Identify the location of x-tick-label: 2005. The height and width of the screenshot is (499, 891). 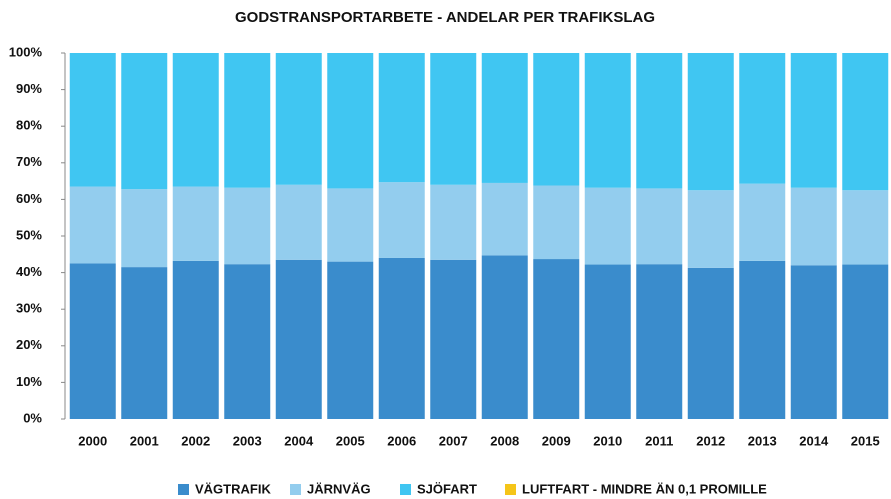
(350, 440).